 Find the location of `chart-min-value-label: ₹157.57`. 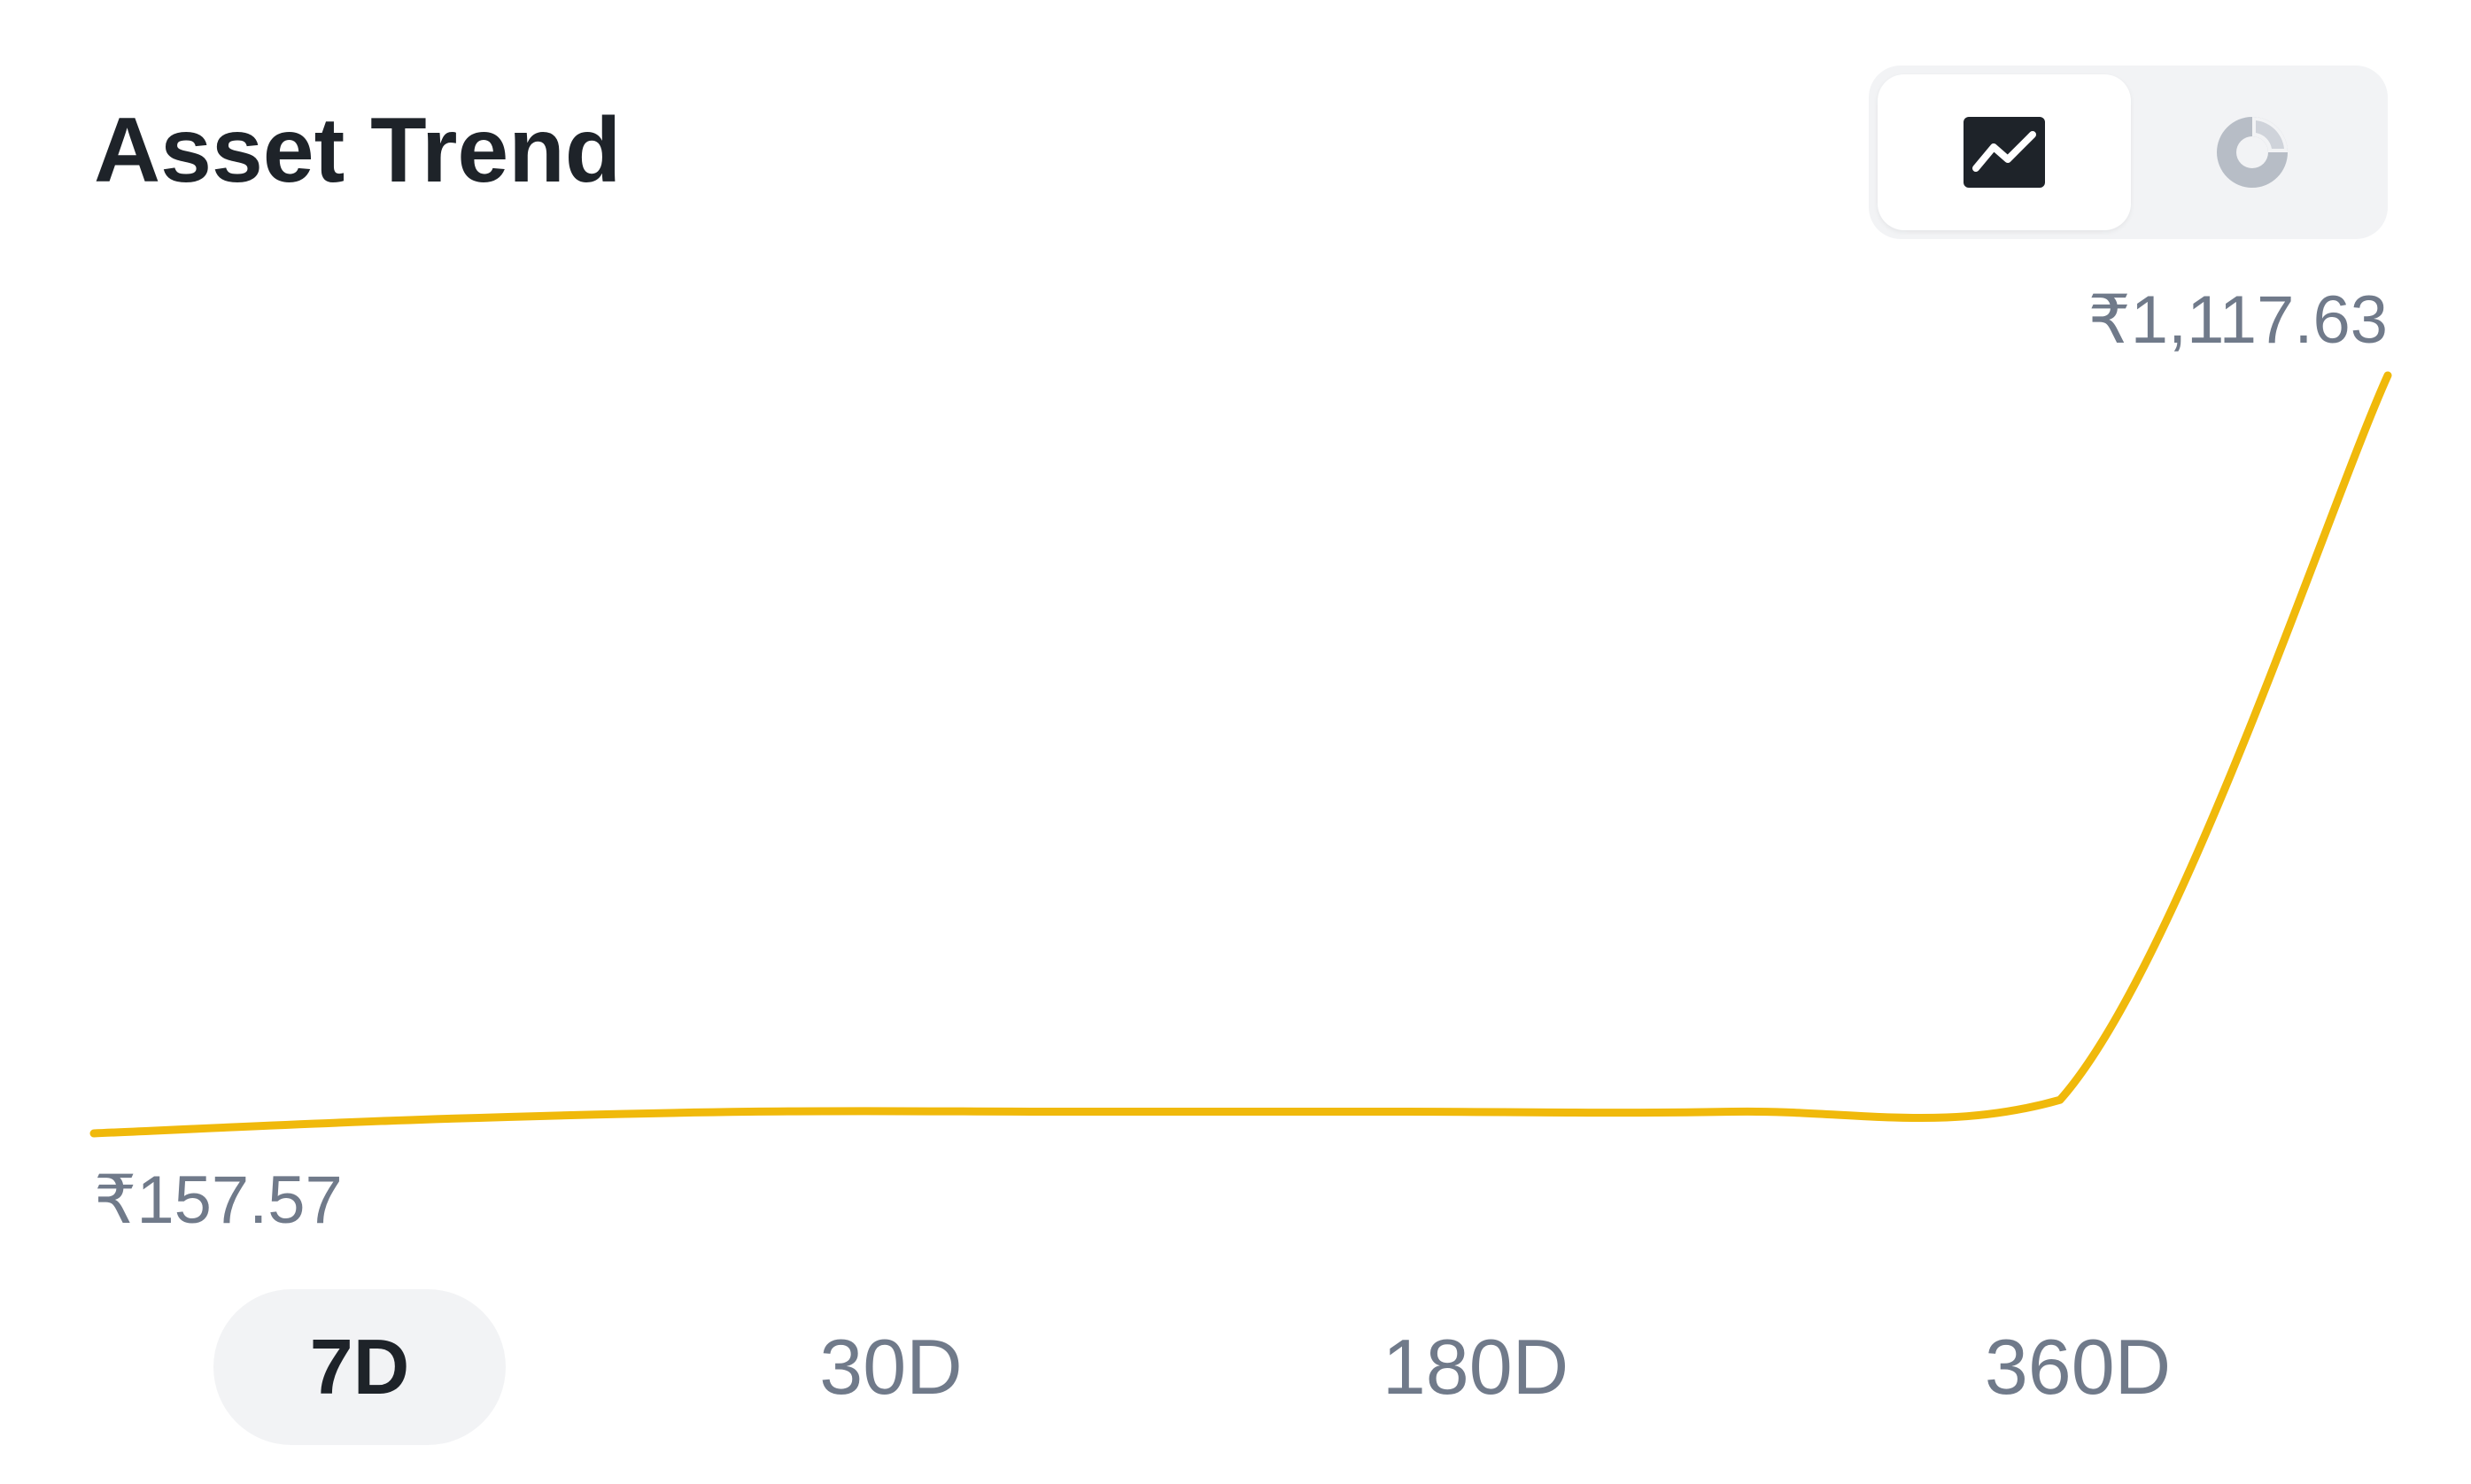

chart-min-value-label: ₹157.57 is located at coordinates (218, 1200).